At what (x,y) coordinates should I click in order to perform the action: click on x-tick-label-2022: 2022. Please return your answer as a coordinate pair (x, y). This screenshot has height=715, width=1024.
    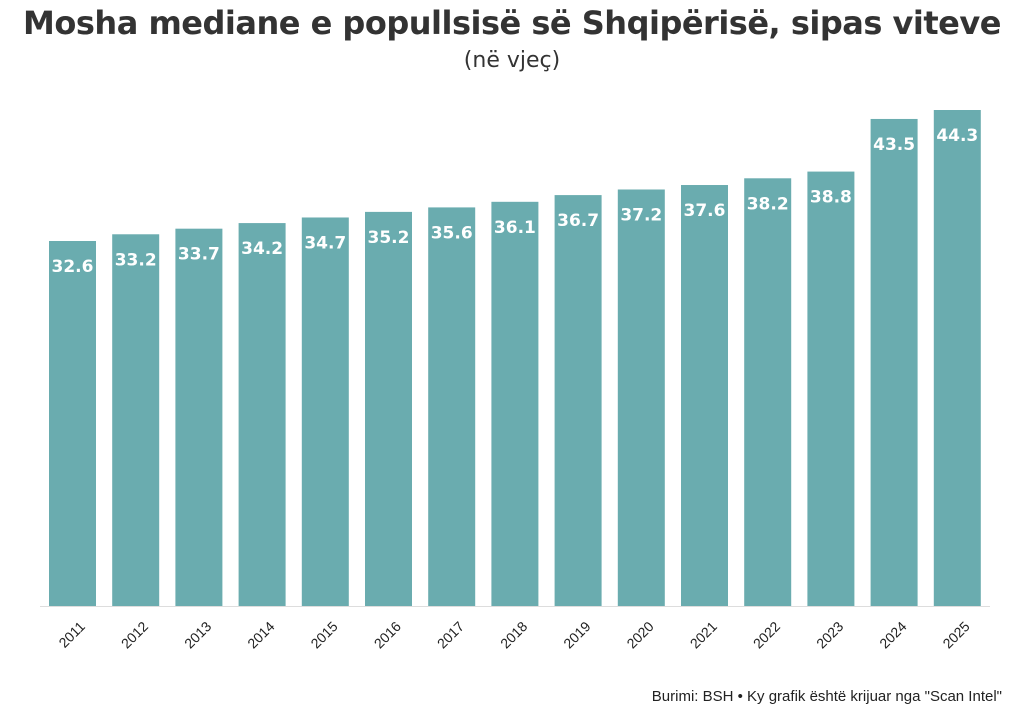
    Looking at the image, I should click on (766, 634).